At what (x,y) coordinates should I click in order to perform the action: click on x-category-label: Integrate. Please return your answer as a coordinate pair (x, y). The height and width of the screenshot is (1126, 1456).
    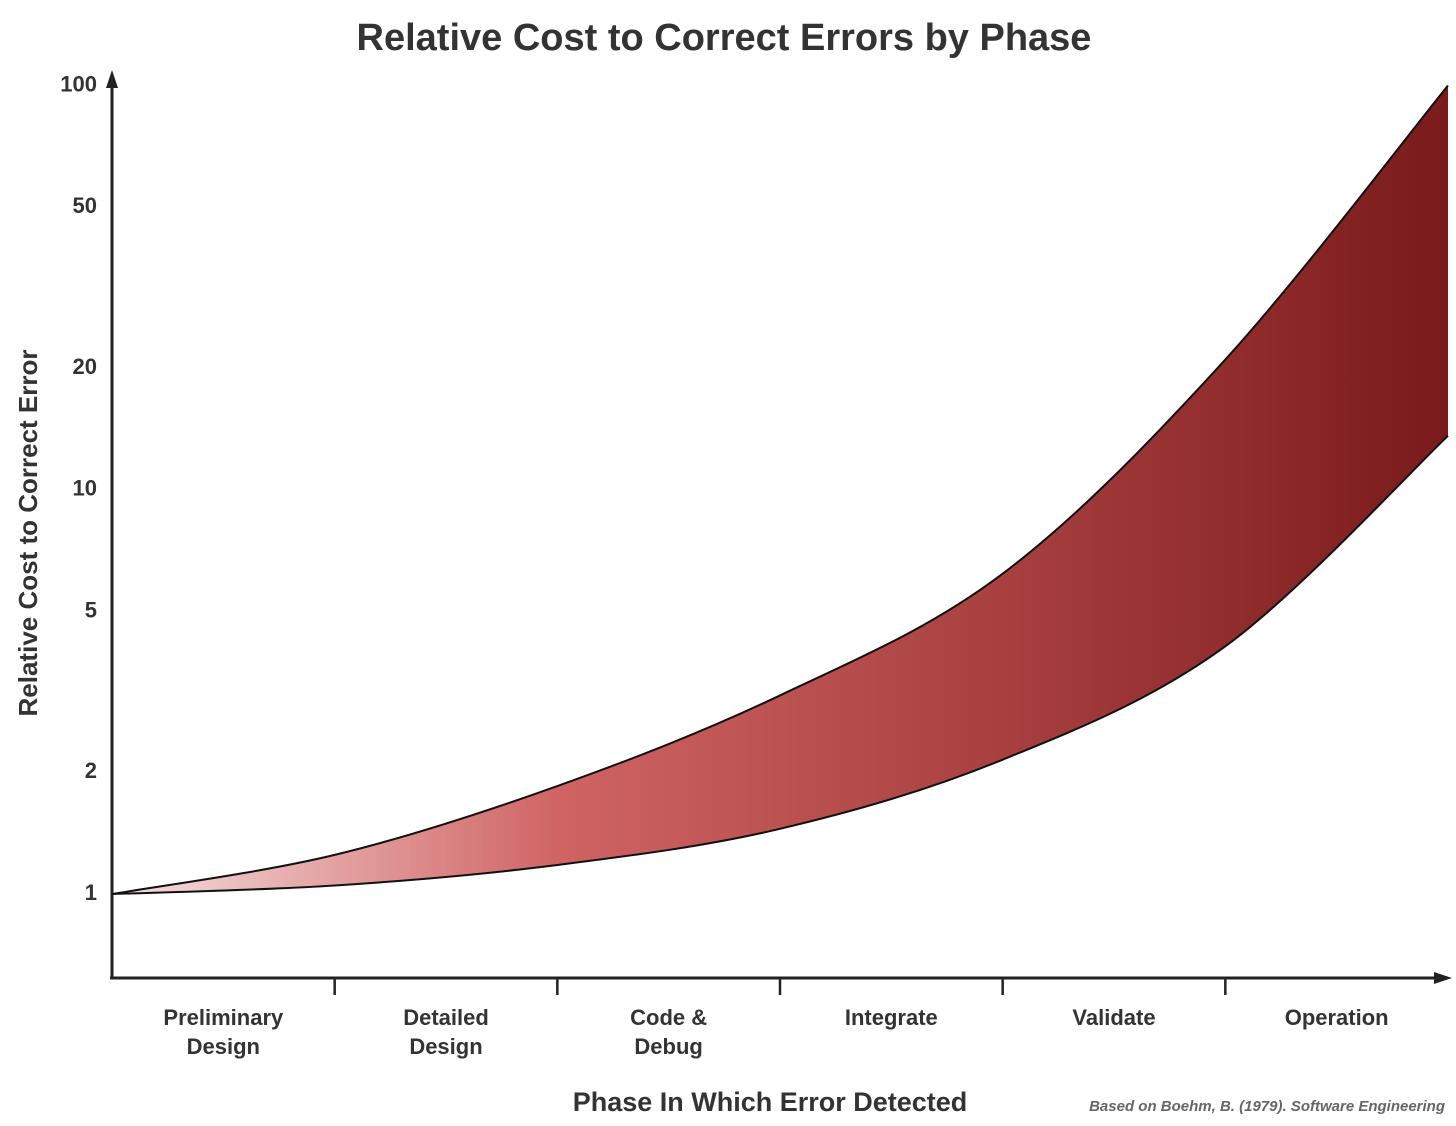
    Looking at the image, I should click on (891, 1017).